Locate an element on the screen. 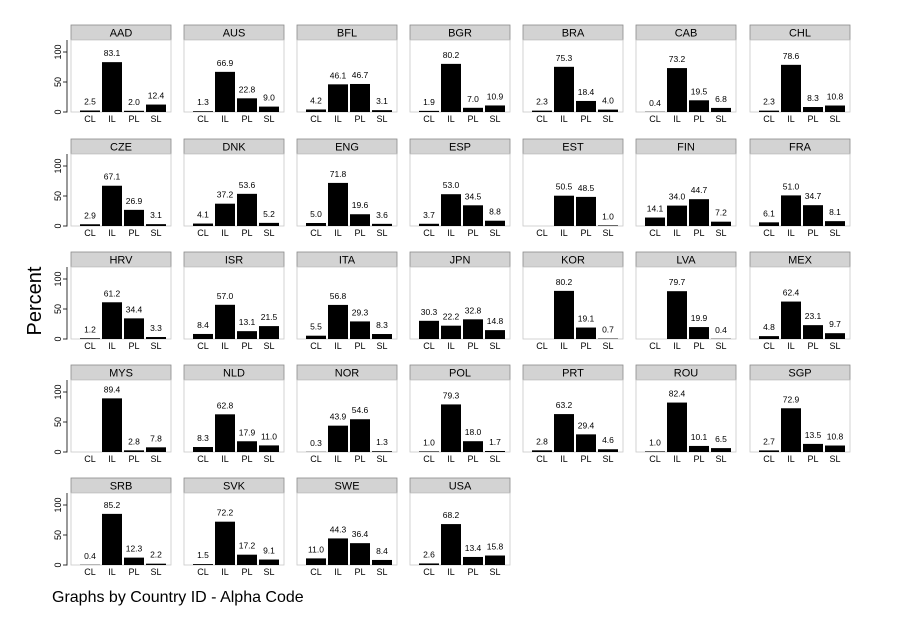  panel-title: HRV is located at coordinates (121, 261).